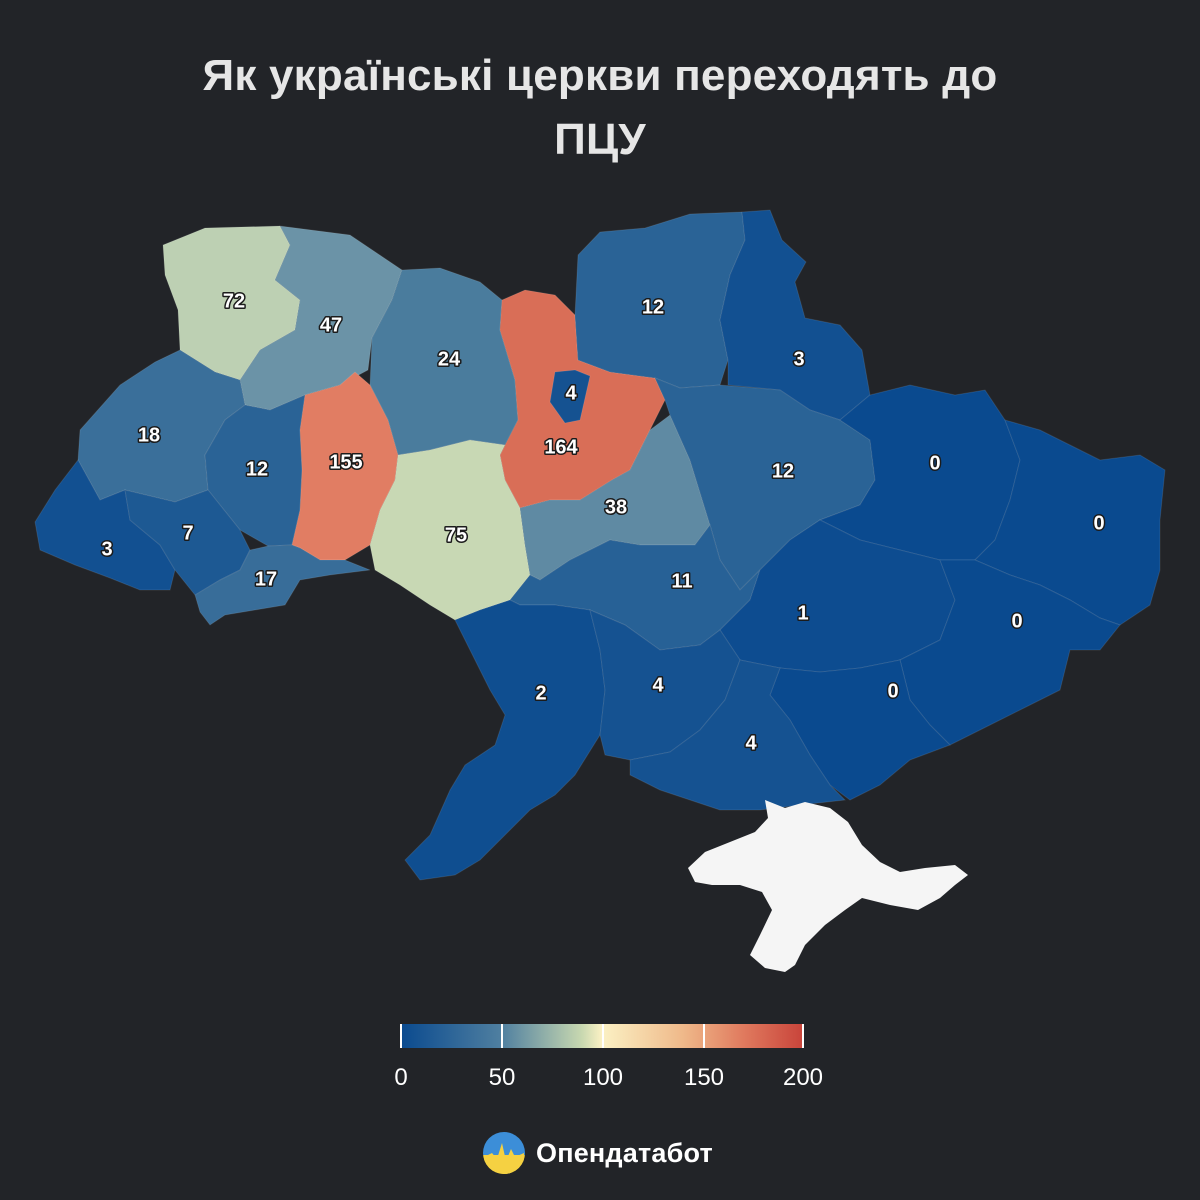  What do you see at coordinates (802, 613) in the screenshot?
I see `label-dnipropetrovsk: 1` at bounding box center [802, 613].